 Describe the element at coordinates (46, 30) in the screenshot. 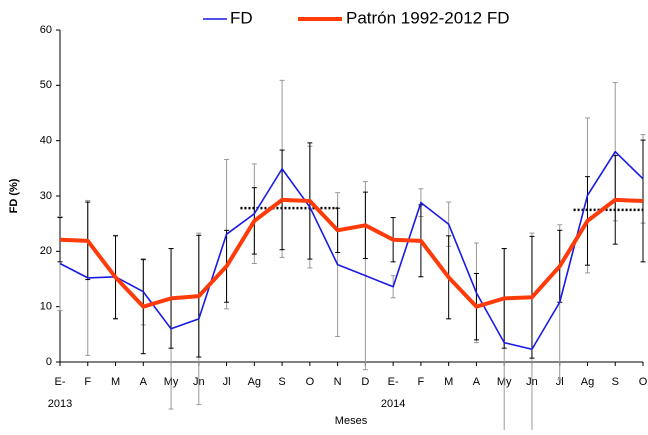

I see `y-tick-label: 60` at that location.